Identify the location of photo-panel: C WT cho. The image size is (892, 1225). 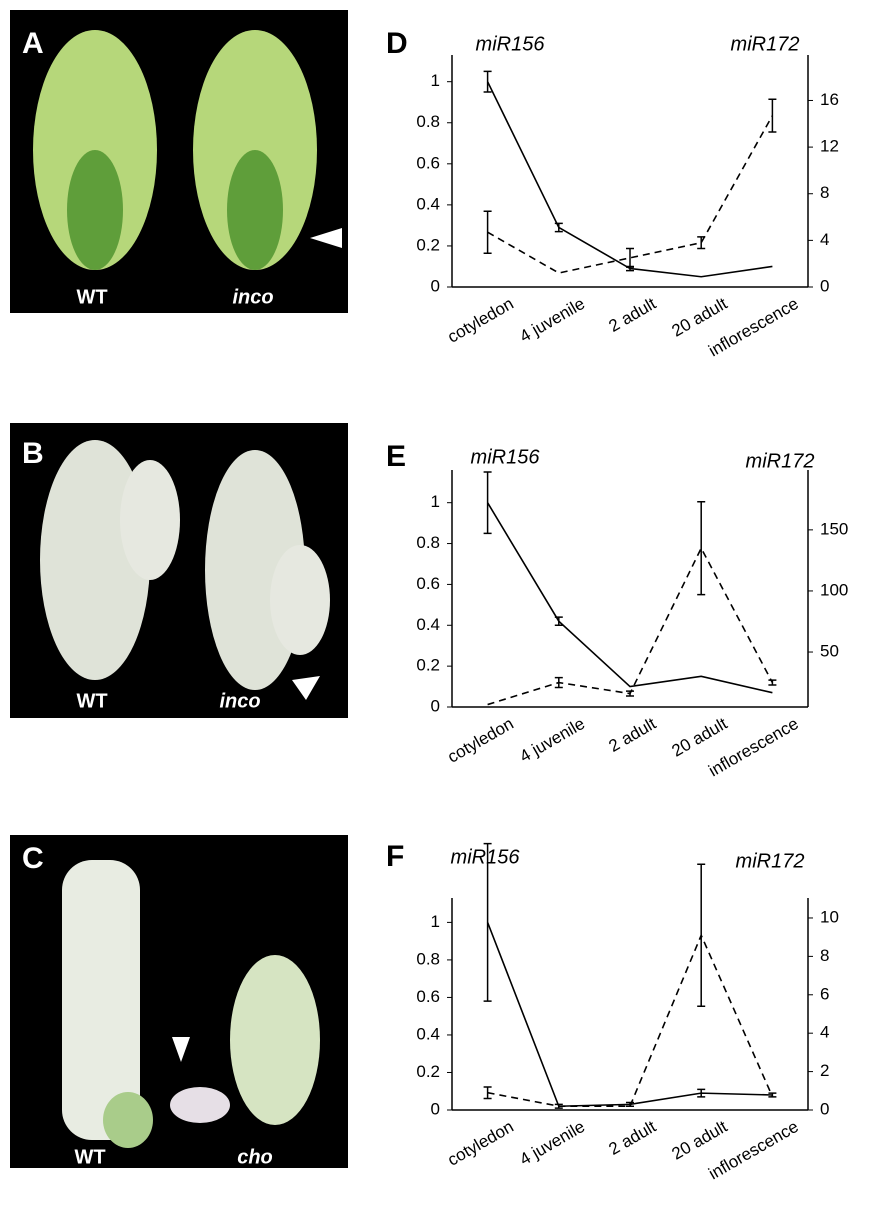
(179, 1001).